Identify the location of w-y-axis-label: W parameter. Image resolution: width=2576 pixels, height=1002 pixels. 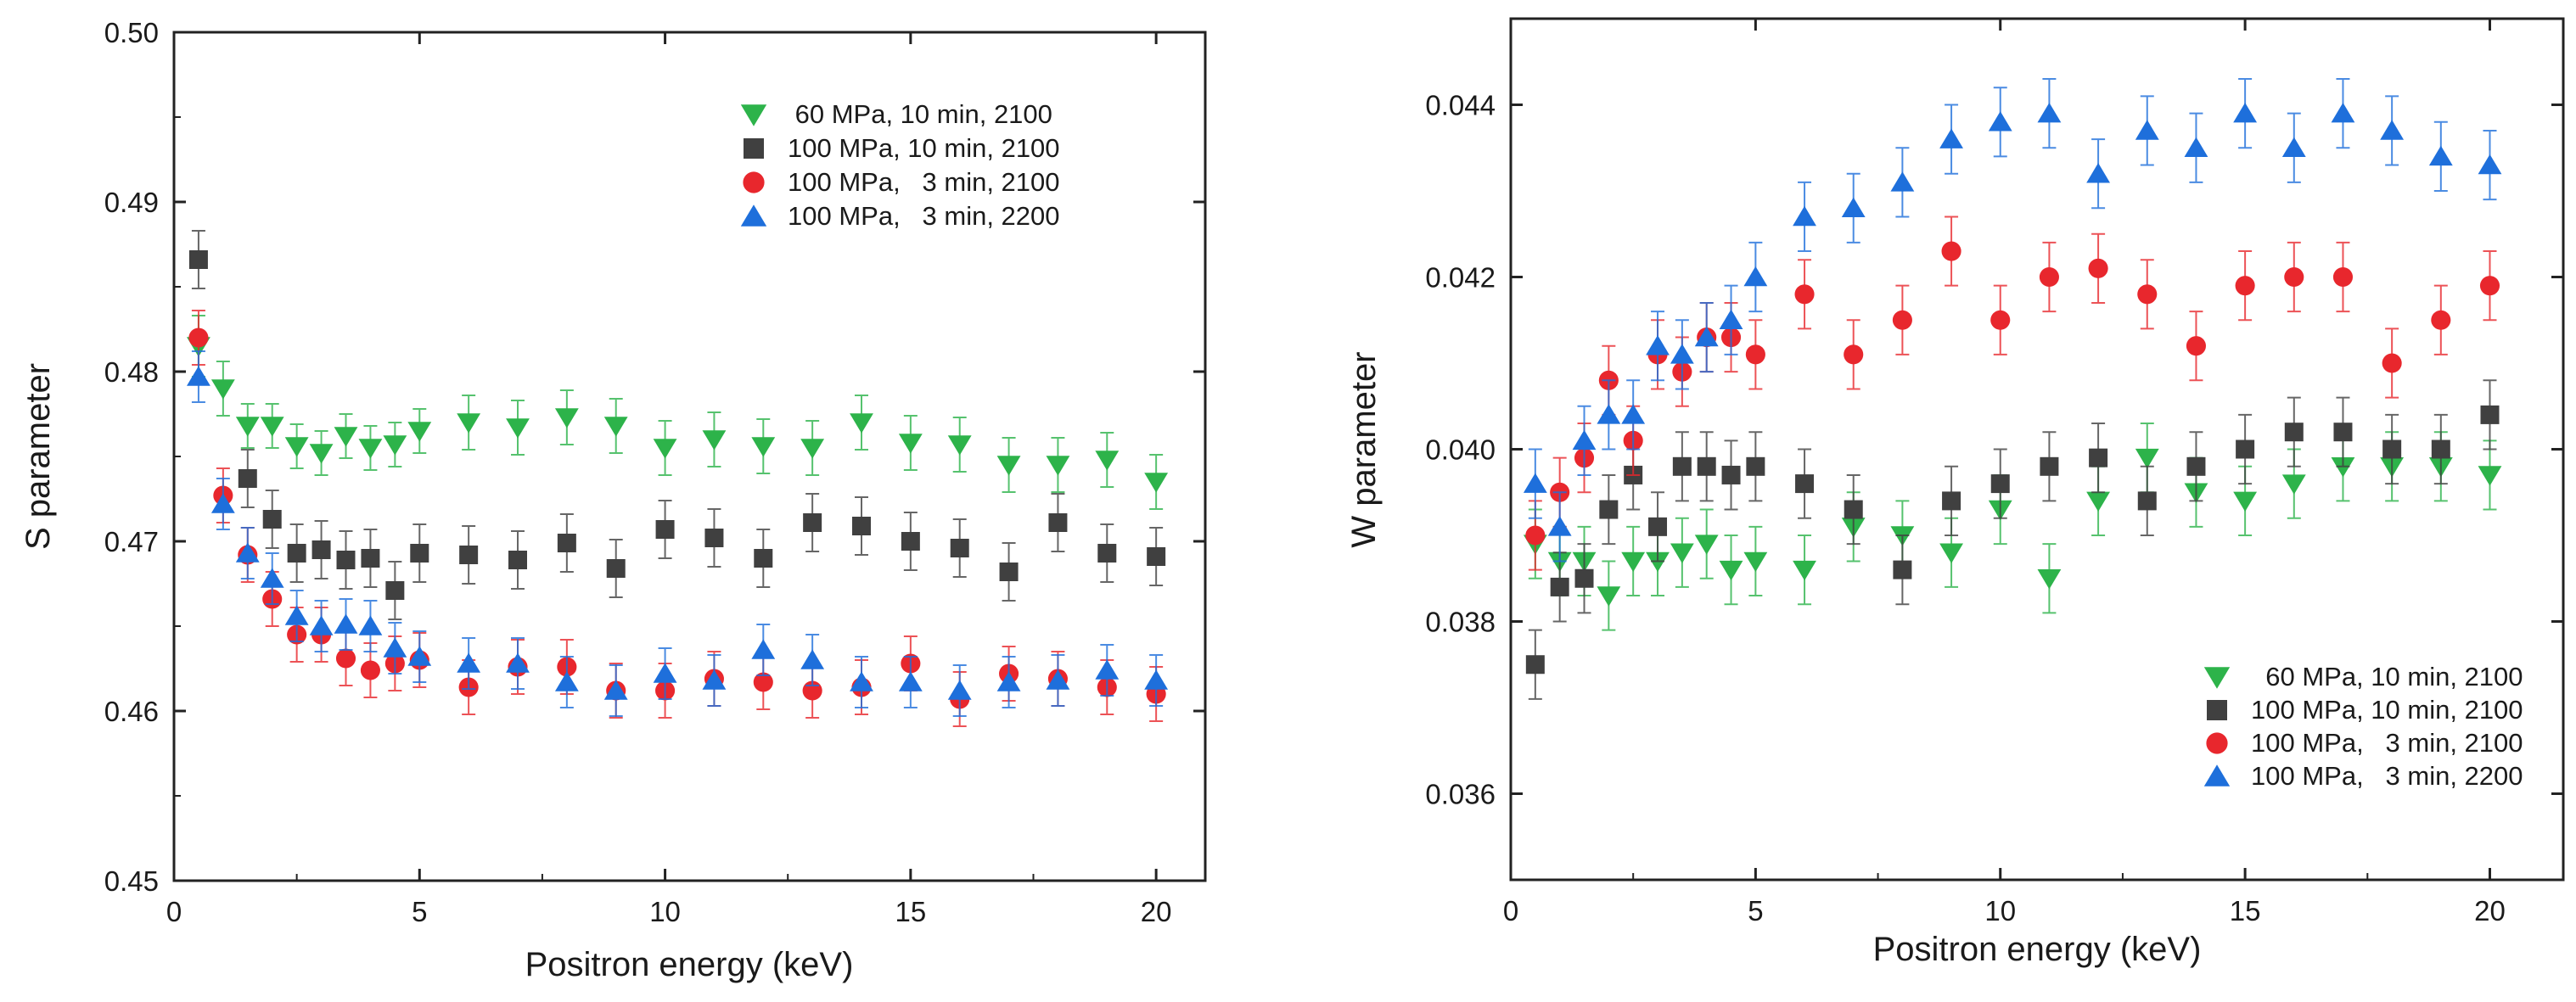
(1364, 449).